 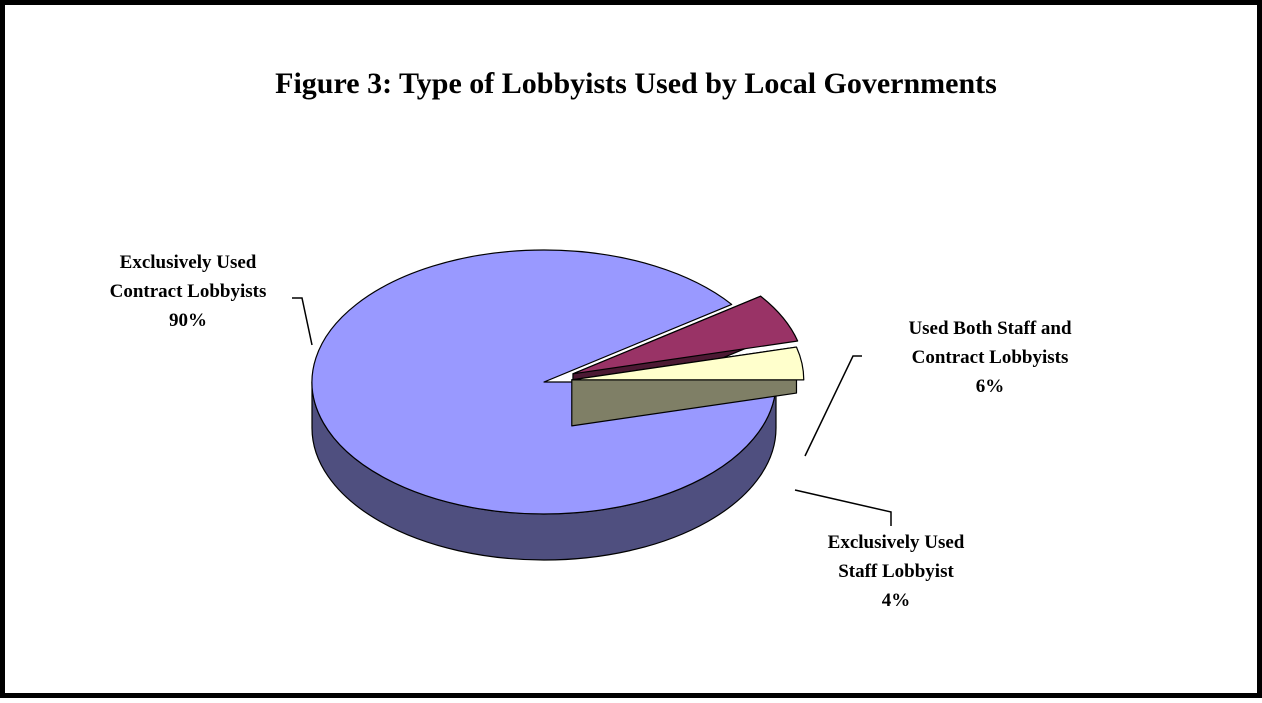 I want to click on slice-label-used-both-staff-and-contract-lobbyists: Used Both Staff and, so click(x=990, y=328).